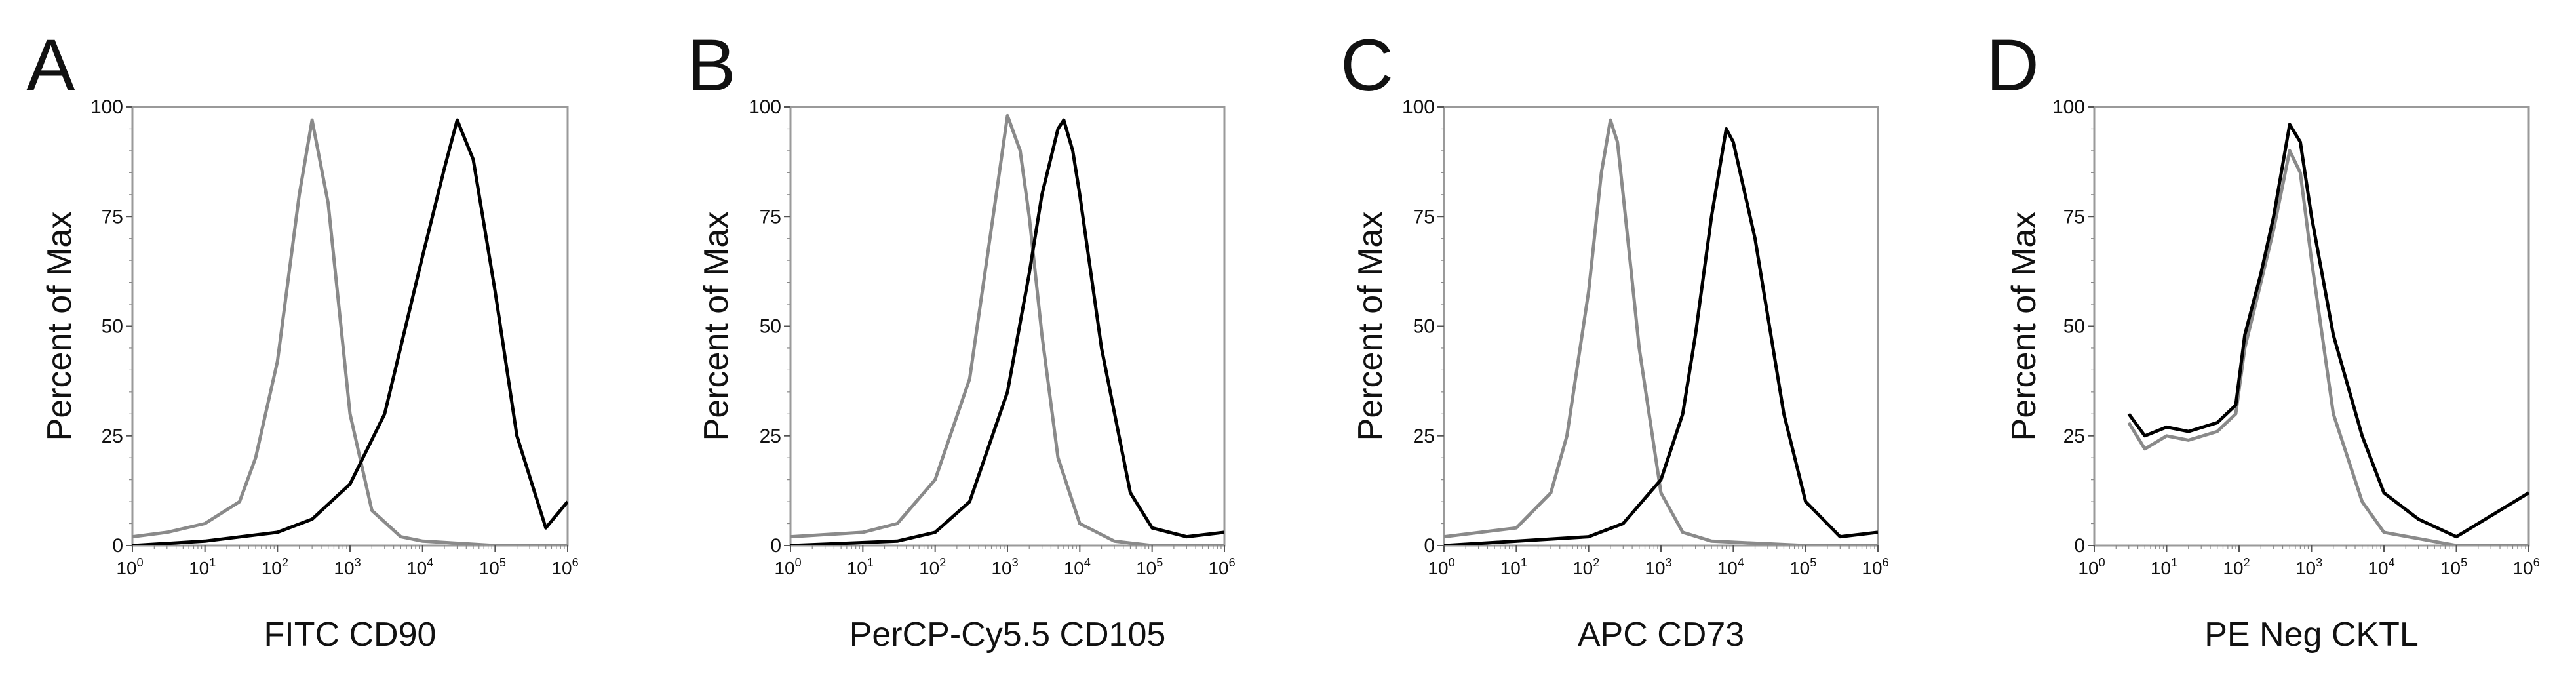  What do you see at coordinates (350, 635) in the screenshot?
I see `x-axis-title: FITC CD90` at bounding box center [350, 635].